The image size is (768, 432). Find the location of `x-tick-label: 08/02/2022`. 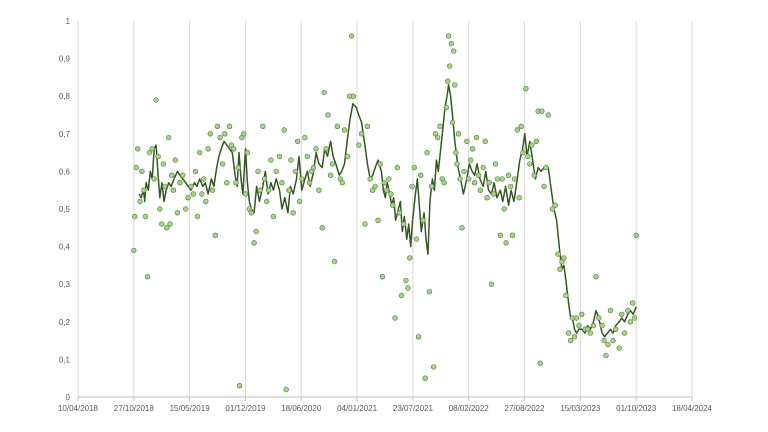

x-tick-label: 08/02/2022 is located at coordinates (469, 408).